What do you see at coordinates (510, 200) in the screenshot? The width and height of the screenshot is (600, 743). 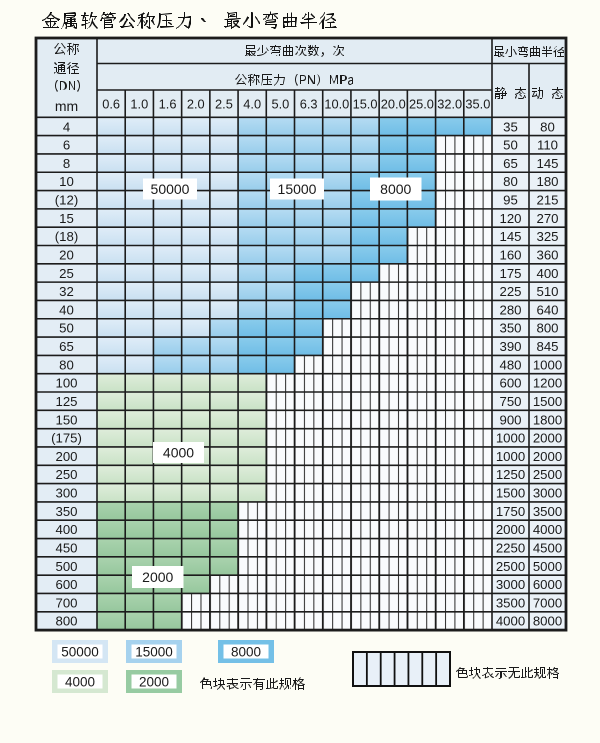 I see `svg-text: 95` at bounding box center [510, 200].